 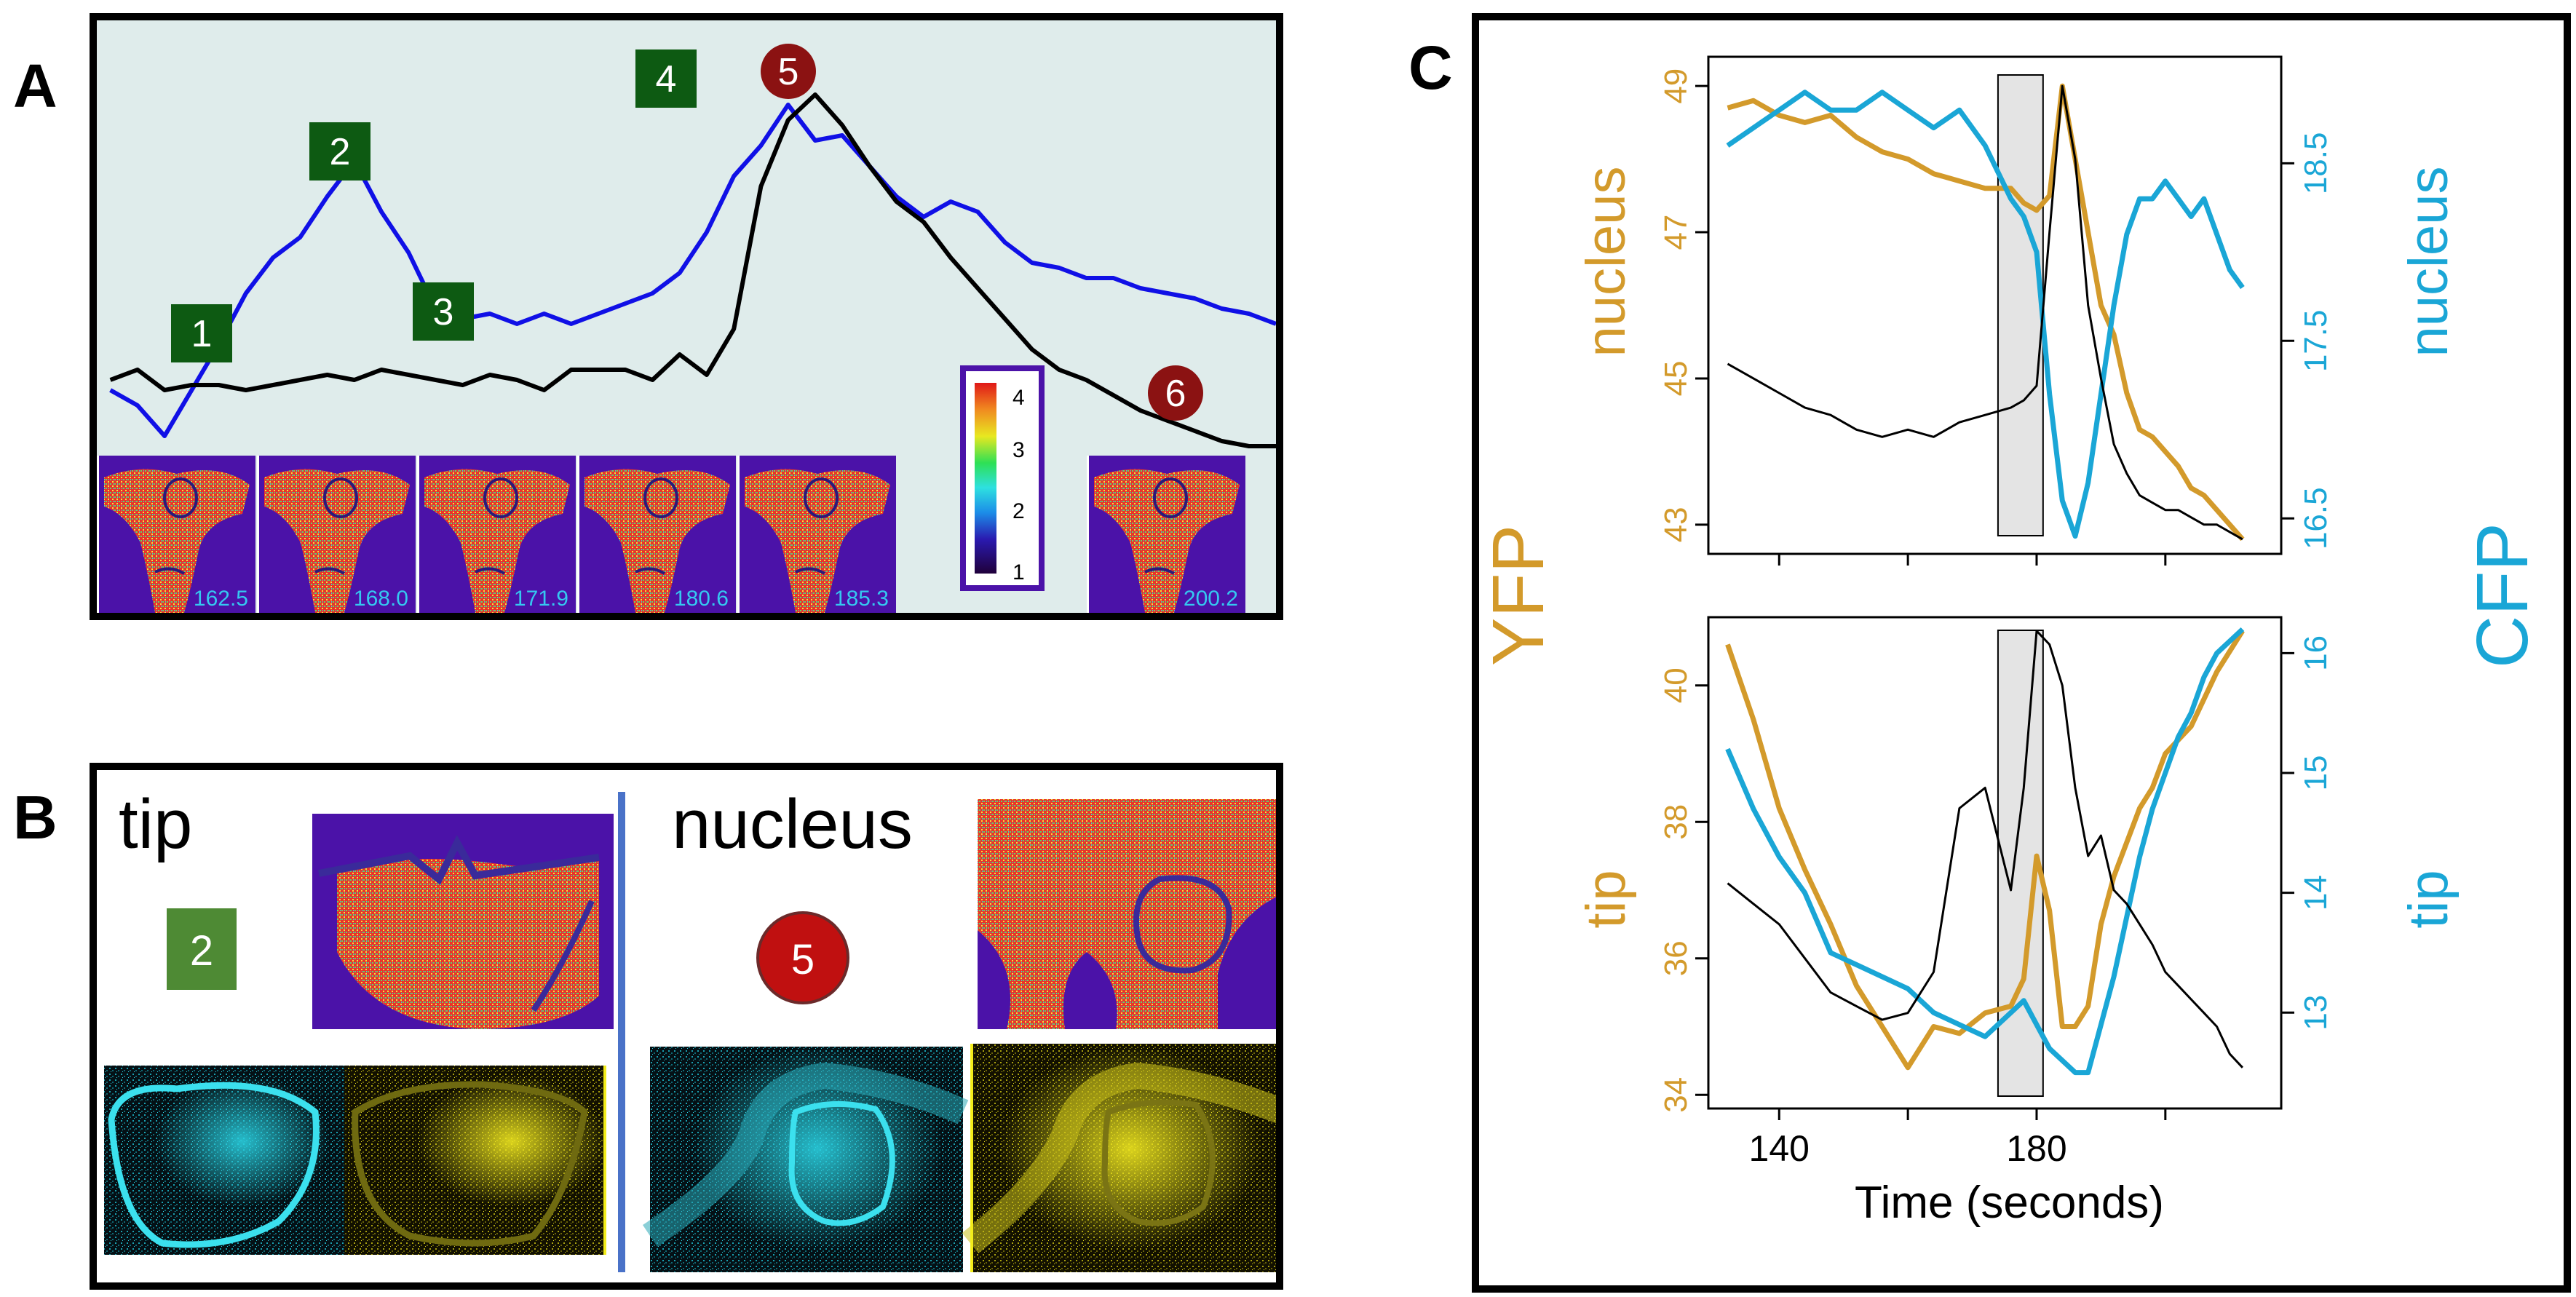 What do you see at coordinates (2316, 653) in the screenshot?
I see `y2-tick-label: 16` at bounding box center [2316, 653].